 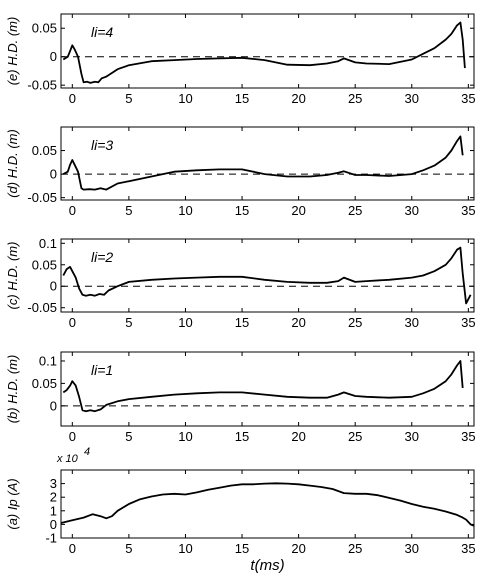 I want to click on panel-a-xtick-label: 30, so click(x=412, y=548).